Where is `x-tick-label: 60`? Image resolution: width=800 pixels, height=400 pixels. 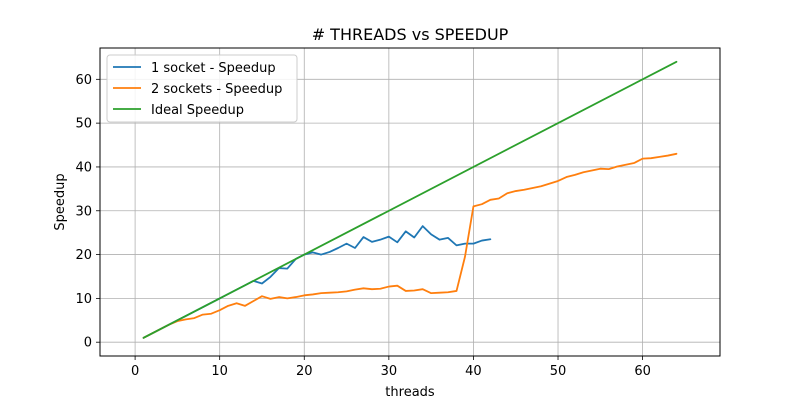
x-tick-label: 60 is located at coordinates (642, 371).